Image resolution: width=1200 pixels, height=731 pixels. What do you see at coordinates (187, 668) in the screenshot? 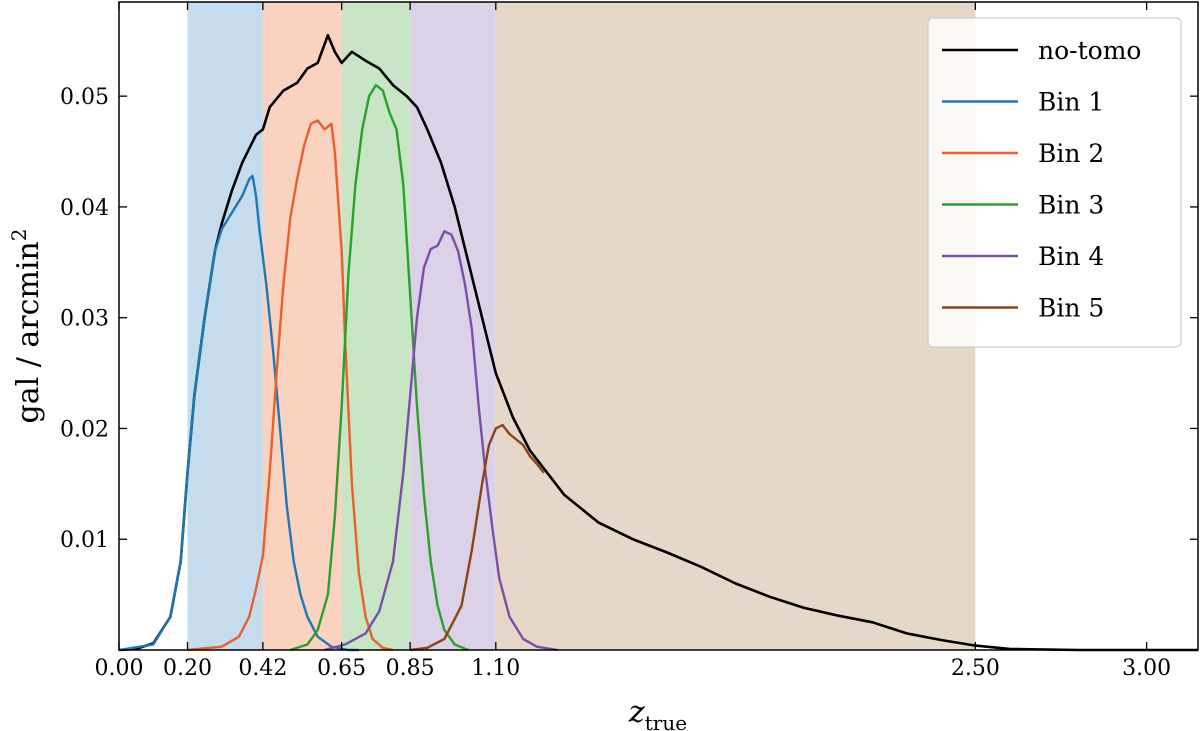
I see `x-tick-label: 0.20` at bounding box center [187, 668].